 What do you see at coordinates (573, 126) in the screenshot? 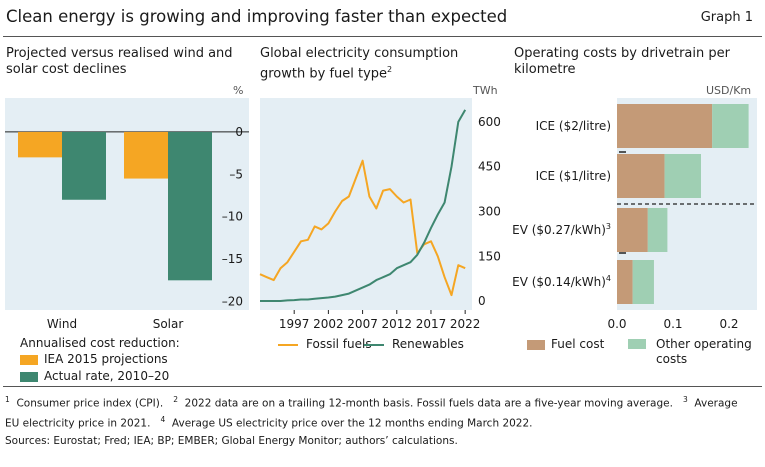
I see `category-label-row1: ICE ($2/litre)` at bounding box center [573, 126].